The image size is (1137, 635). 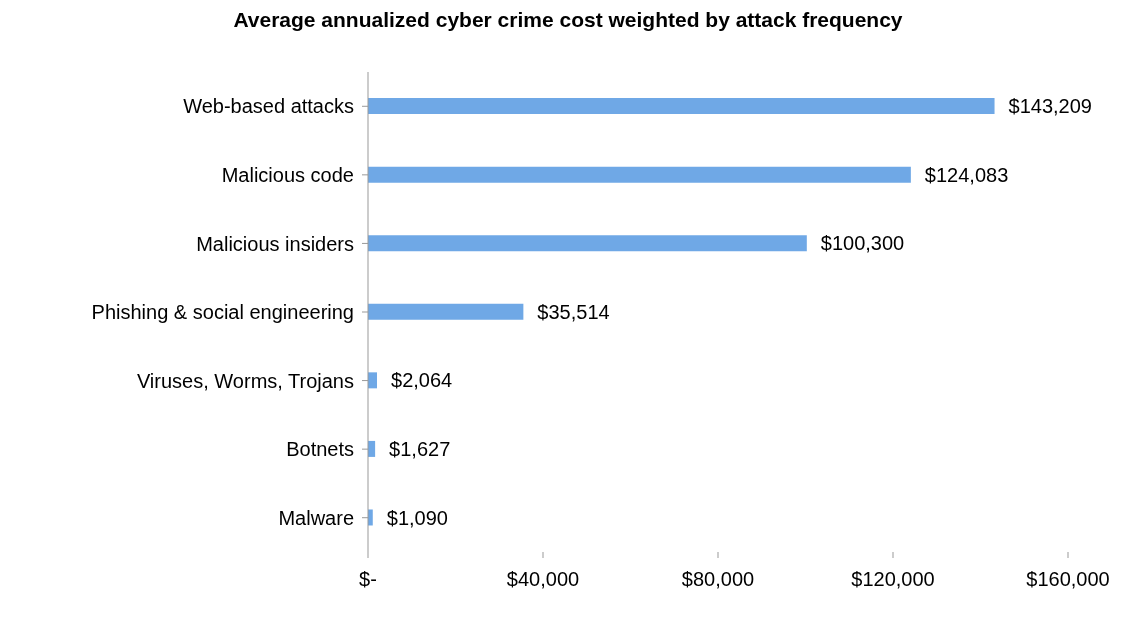 I want to click on y-tick-label: Viruses, Worms, Trojans, so click(x=245, y=380).